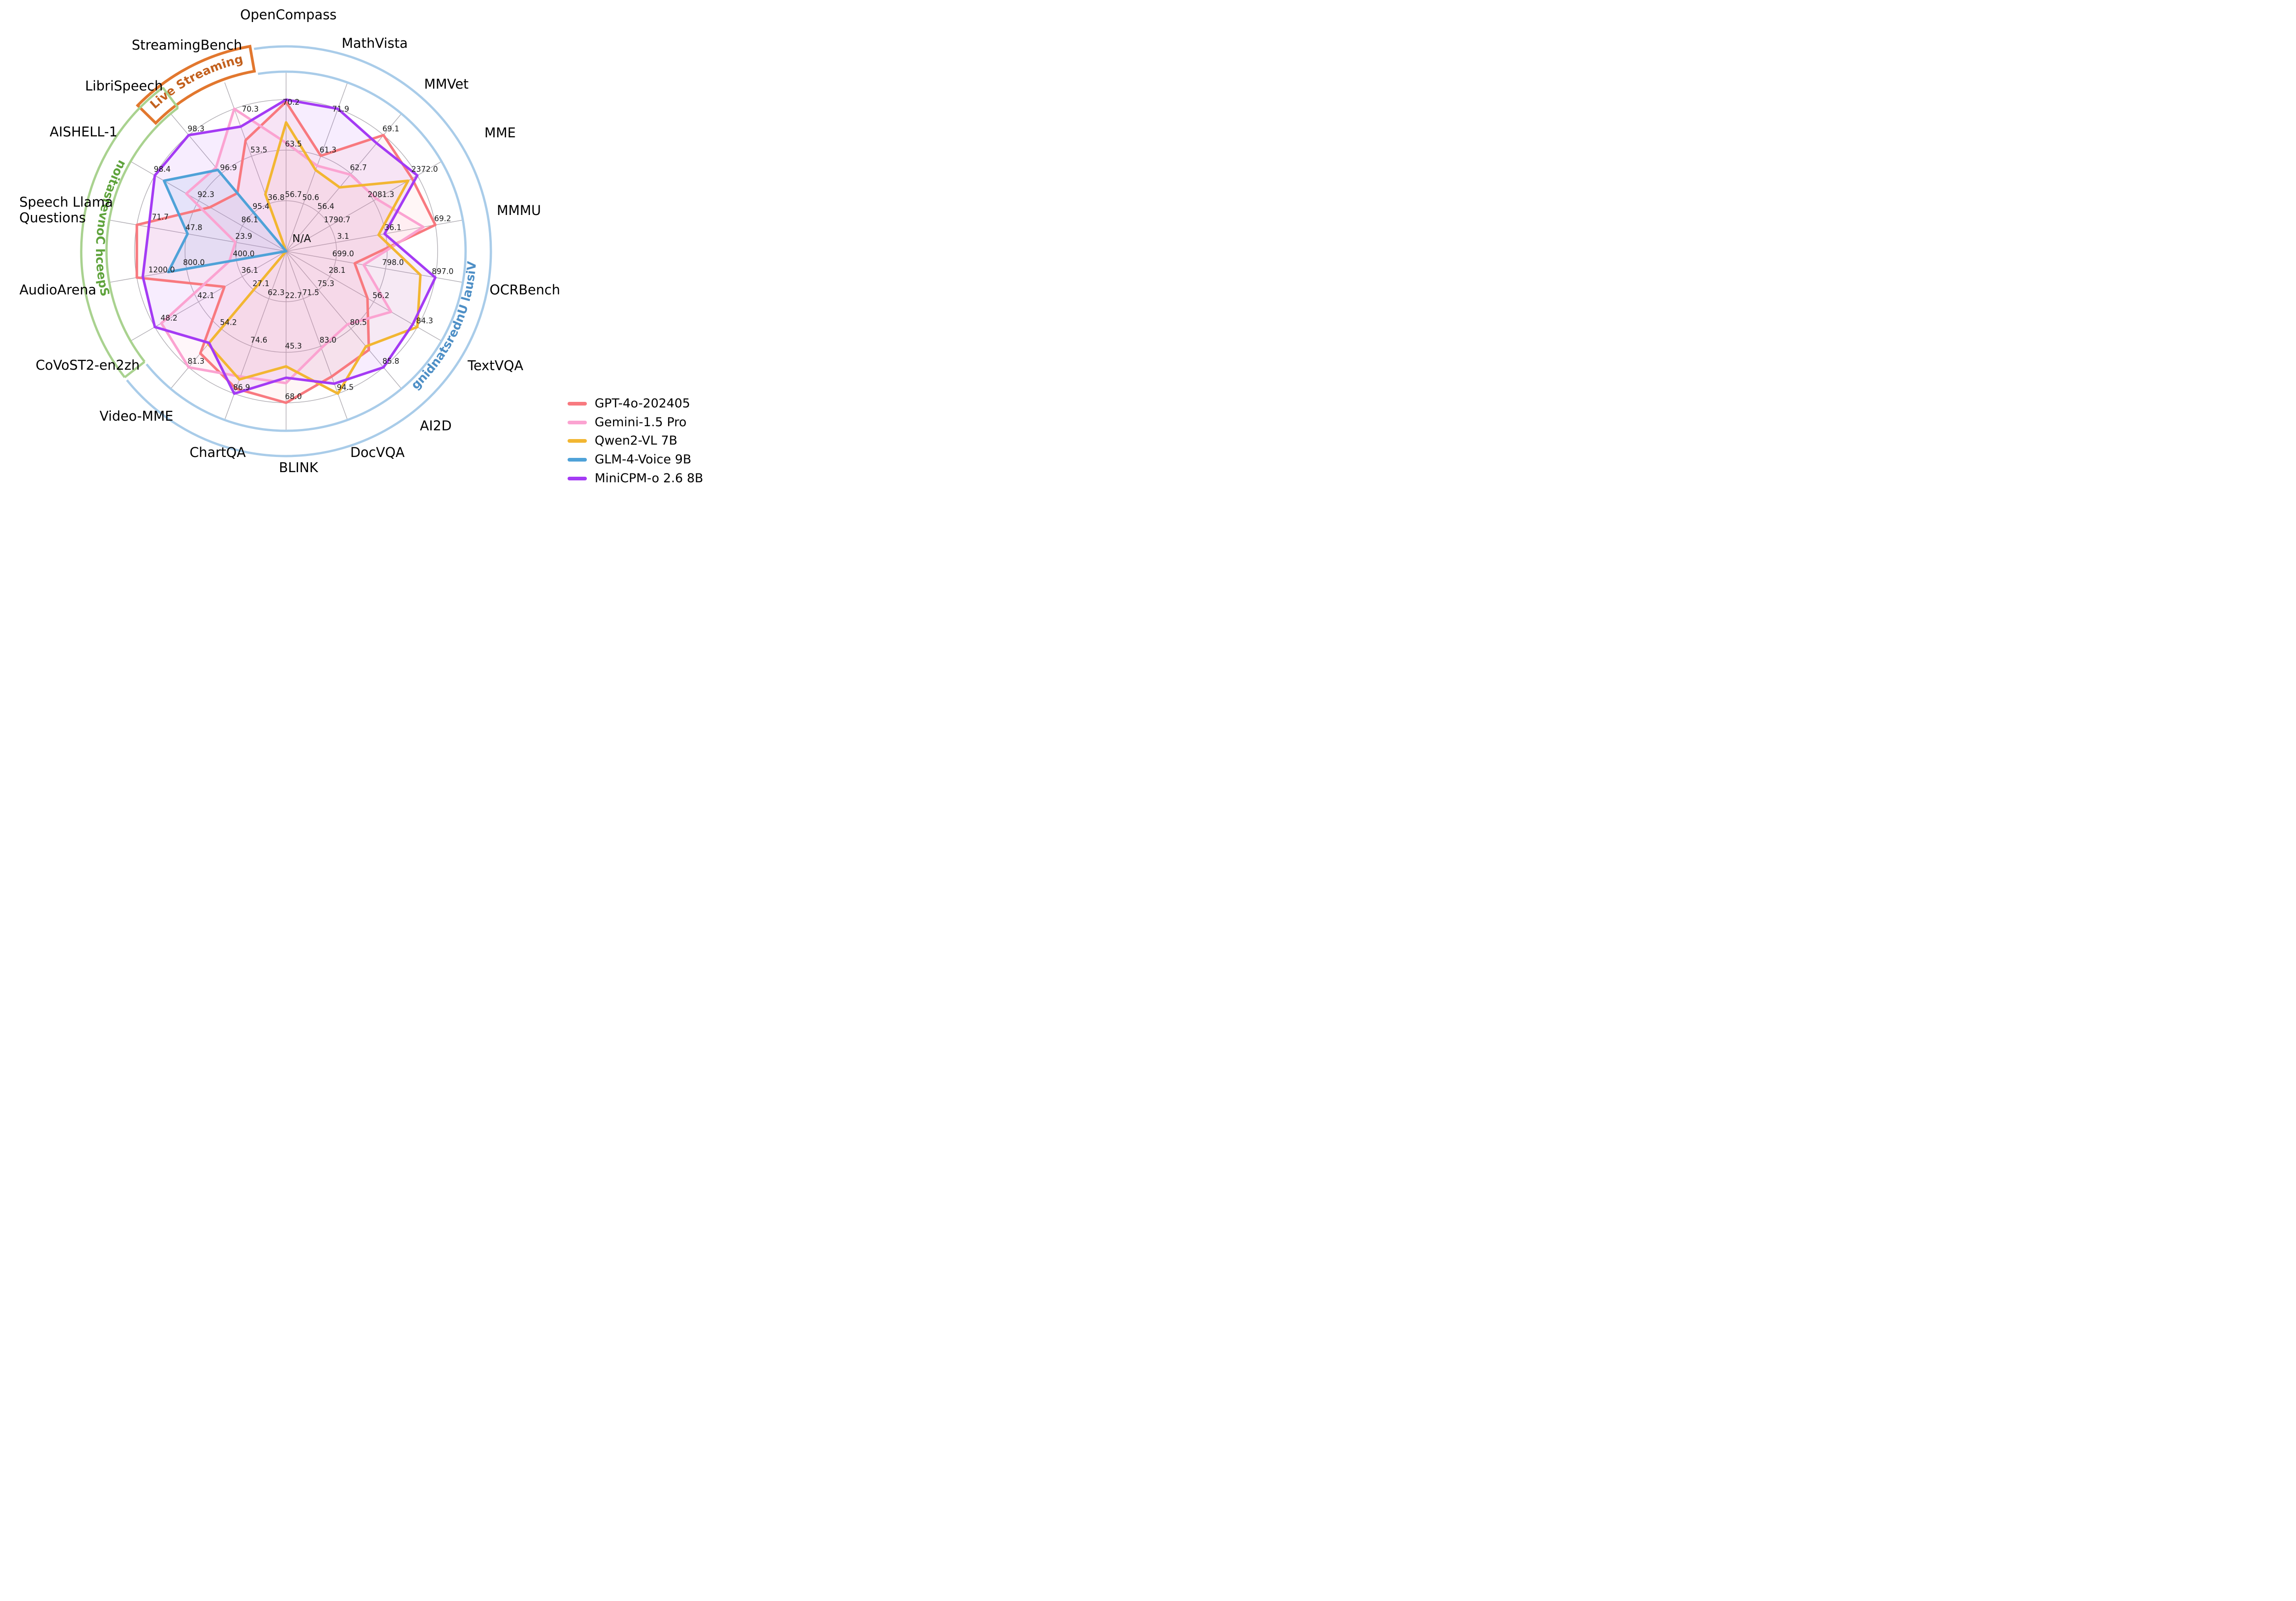 The width and height of the screenshot is (2296, 1601). I want to click on axis-label-ai2d: AI2D, so click(435, 426).